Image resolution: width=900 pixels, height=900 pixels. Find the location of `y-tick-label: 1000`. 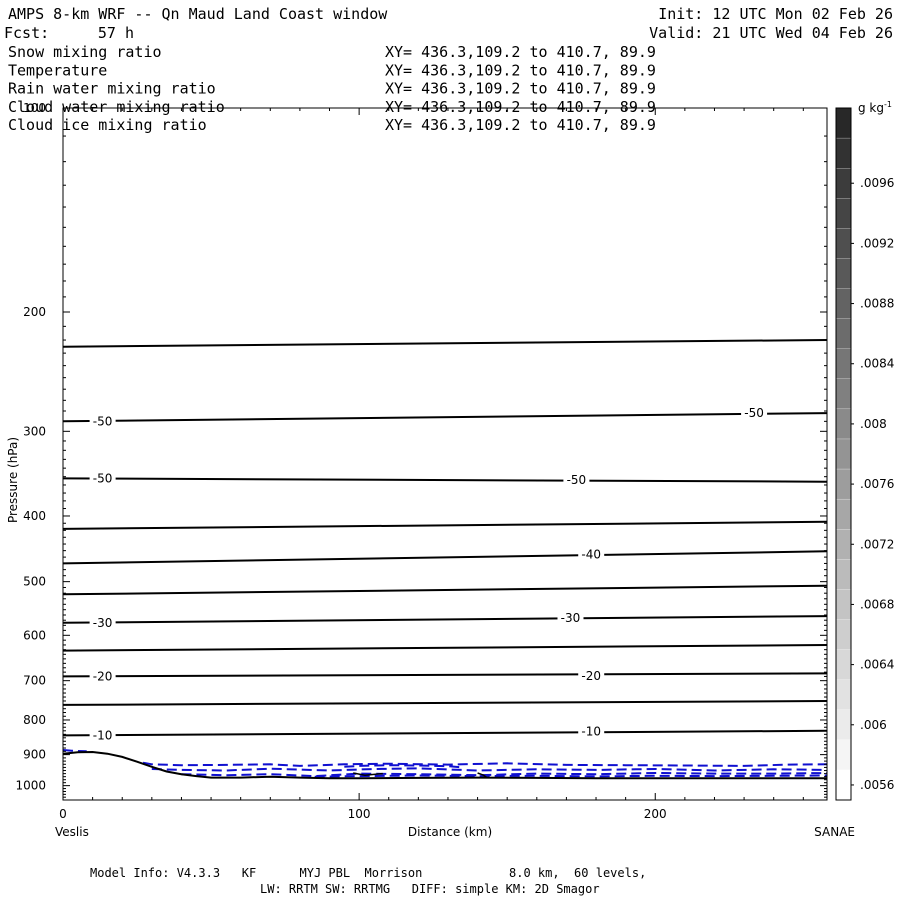

y-tick-label: 1000 is located at coordinates (30, 786).